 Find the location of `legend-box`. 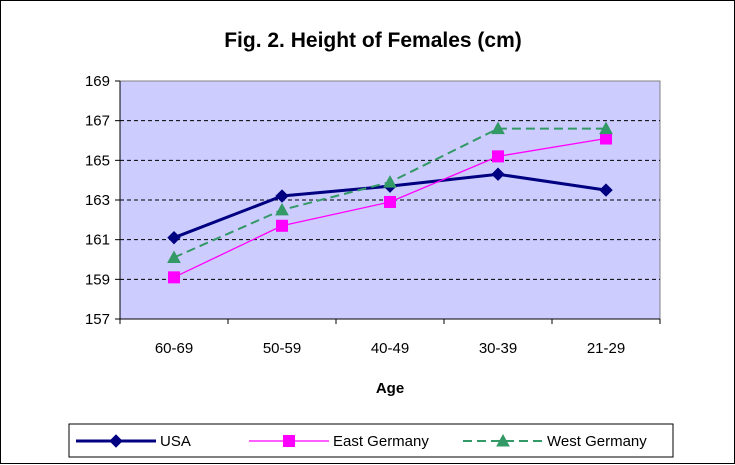

legend-box is located at coordinates (371, 440).